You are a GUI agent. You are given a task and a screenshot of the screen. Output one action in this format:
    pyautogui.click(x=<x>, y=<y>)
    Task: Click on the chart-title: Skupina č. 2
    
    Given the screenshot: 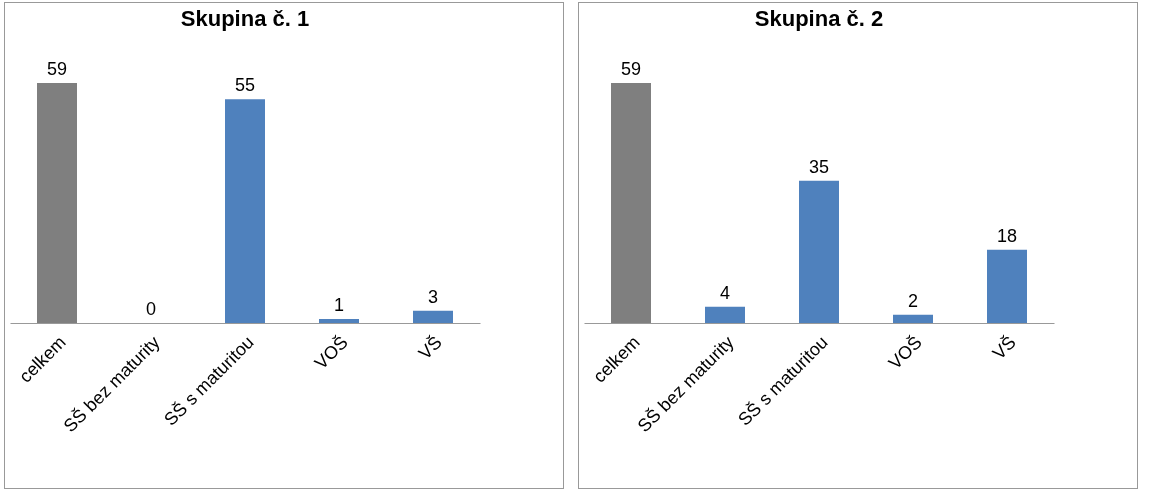 What is the action you would take?
    pyautogui.click(x=819, y=18)
    